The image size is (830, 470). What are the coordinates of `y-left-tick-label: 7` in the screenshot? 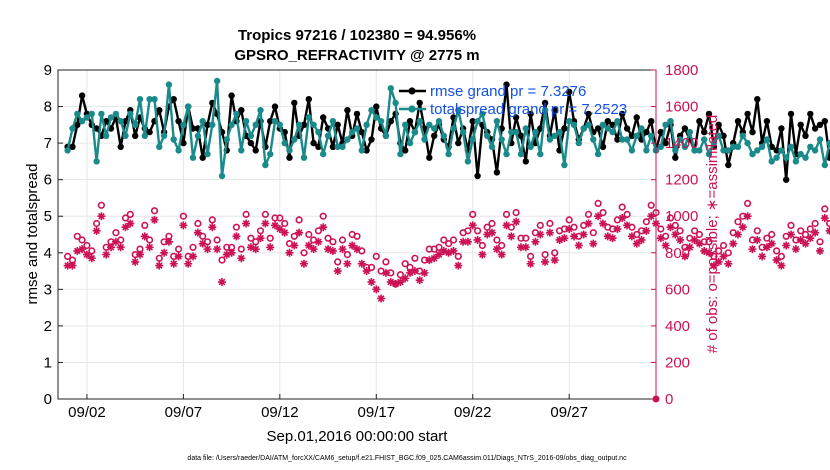 It's located at (48, 143).